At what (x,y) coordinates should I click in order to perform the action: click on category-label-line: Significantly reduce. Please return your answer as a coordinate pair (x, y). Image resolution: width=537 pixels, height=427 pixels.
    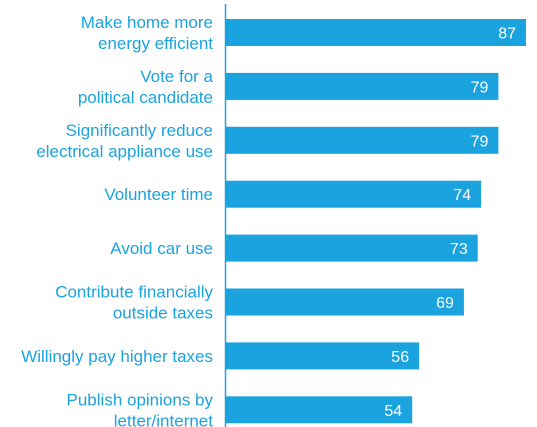
    Looking at the image, I should click on (139, 130).